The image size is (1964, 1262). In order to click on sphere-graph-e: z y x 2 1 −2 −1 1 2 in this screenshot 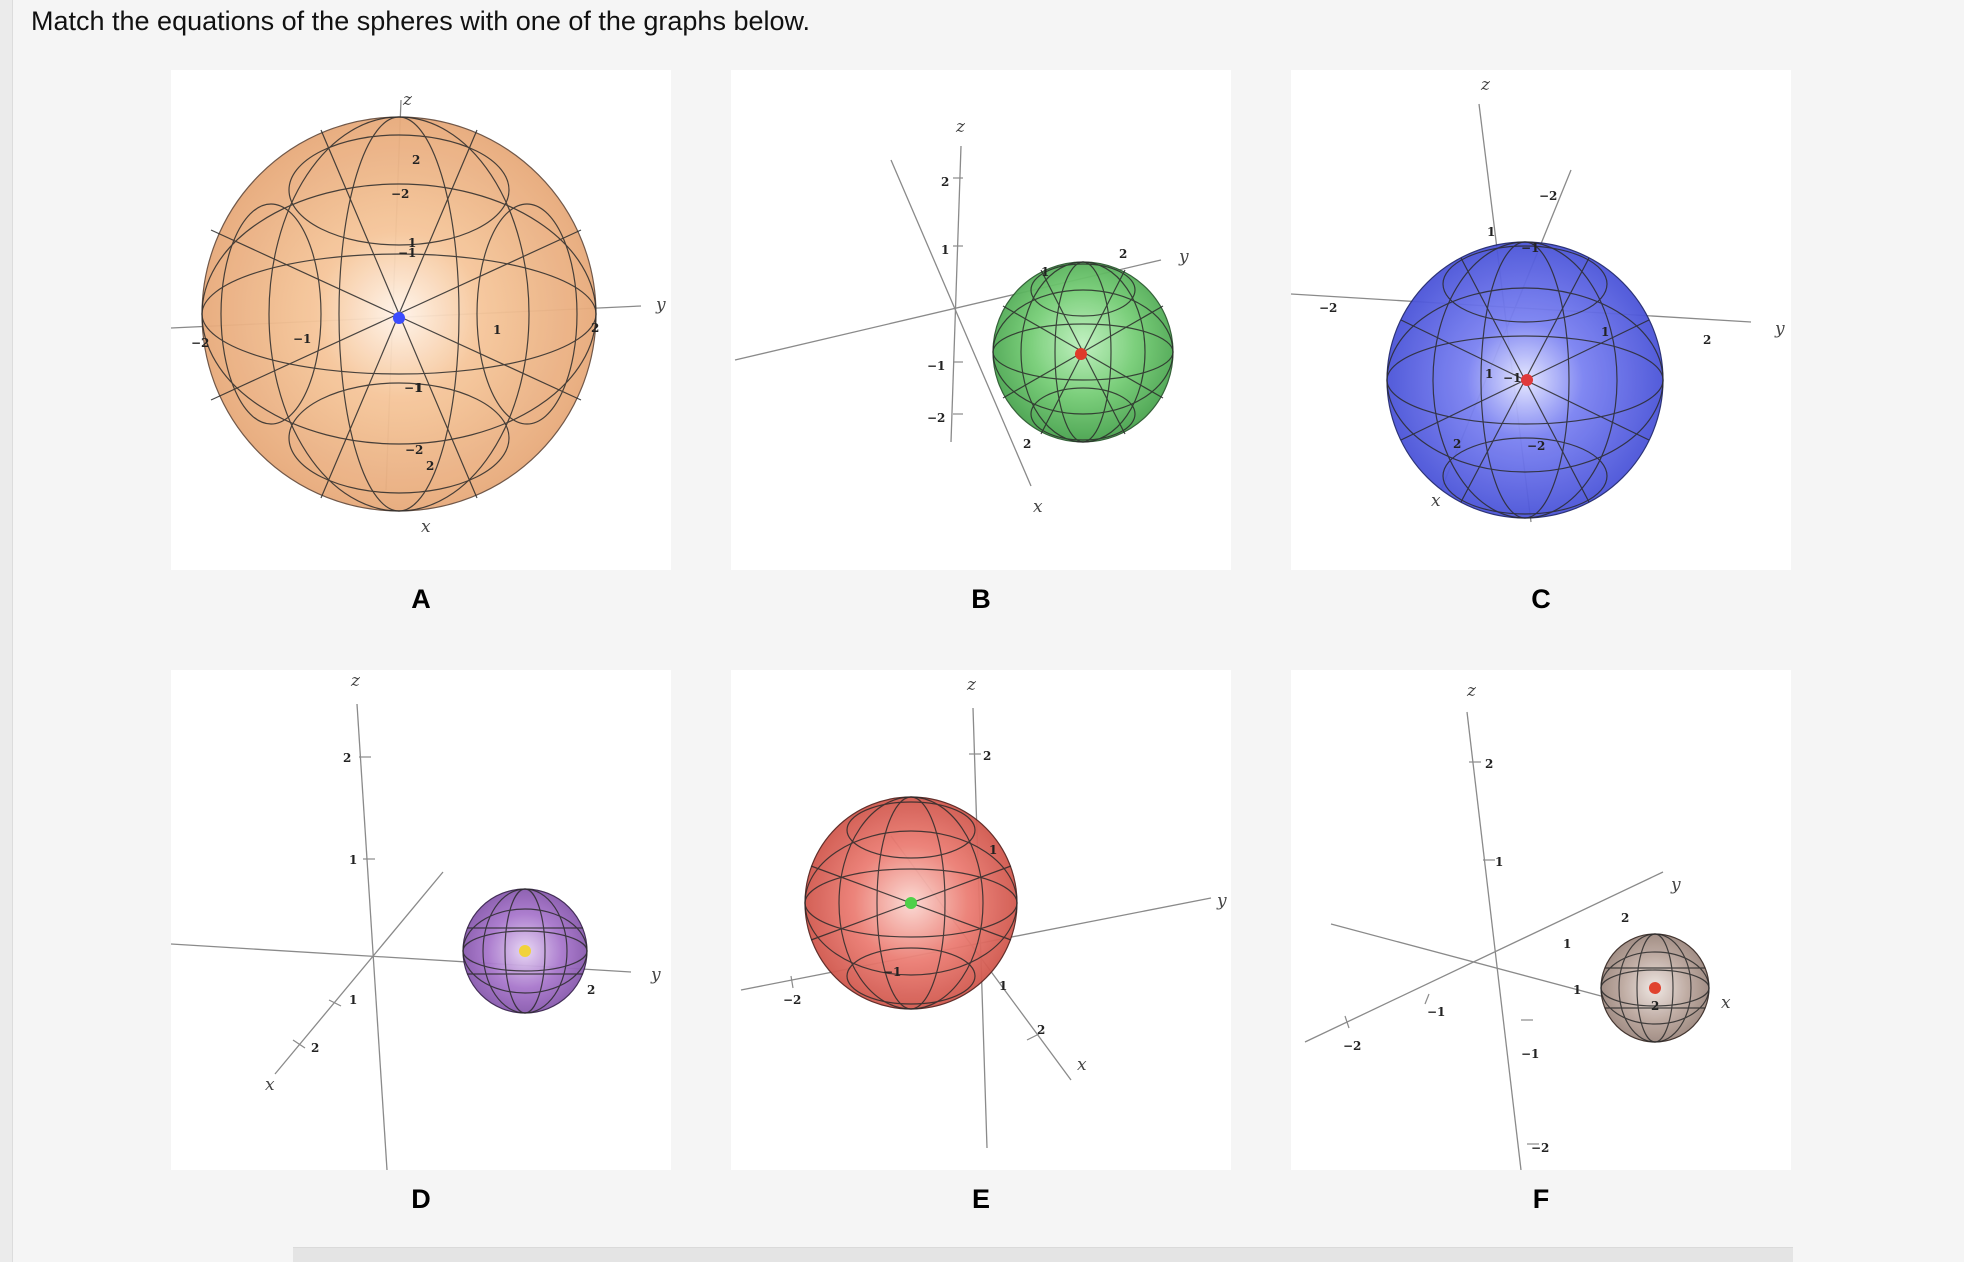, I will do `click(983, 912)`.